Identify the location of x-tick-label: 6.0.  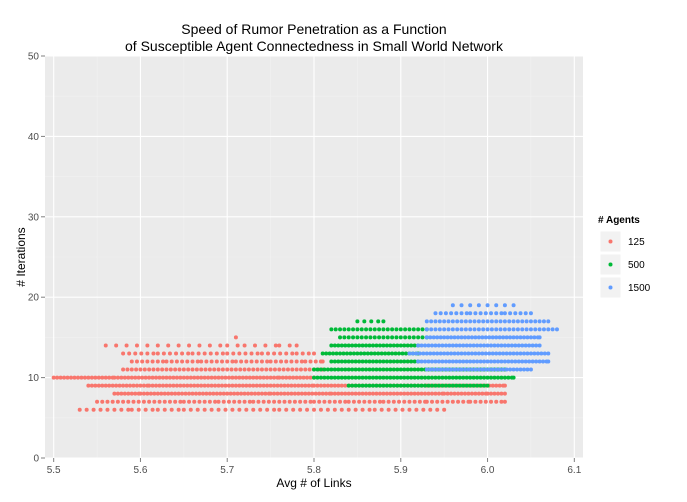
(488, 470).